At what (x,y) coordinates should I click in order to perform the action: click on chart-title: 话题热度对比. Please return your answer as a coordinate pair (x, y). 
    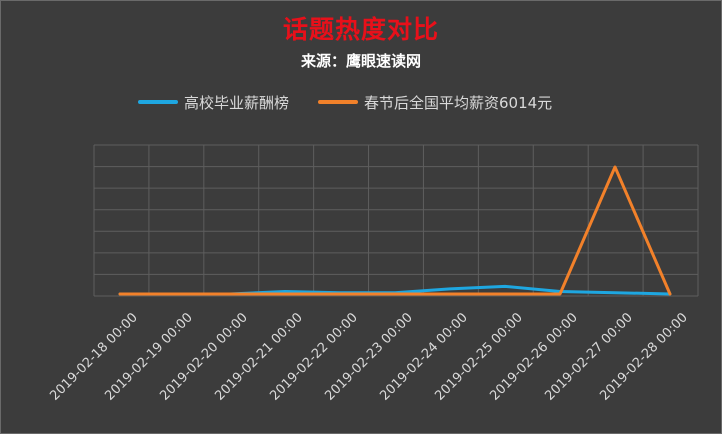
    Looking at the image, I should click on (360, 29).